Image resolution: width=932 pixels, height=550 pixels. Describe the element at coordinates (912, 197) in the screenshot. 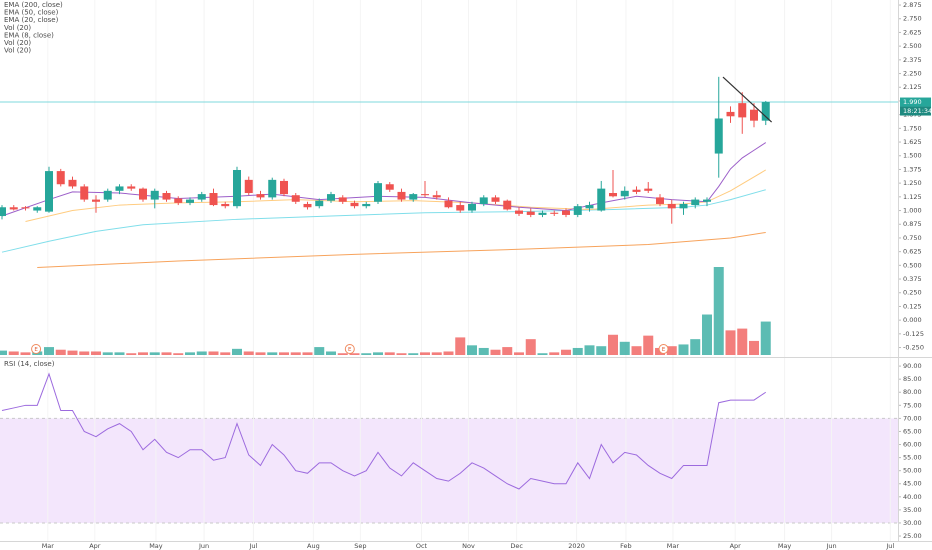

I see `y-tick-label: 1.125` at that location.